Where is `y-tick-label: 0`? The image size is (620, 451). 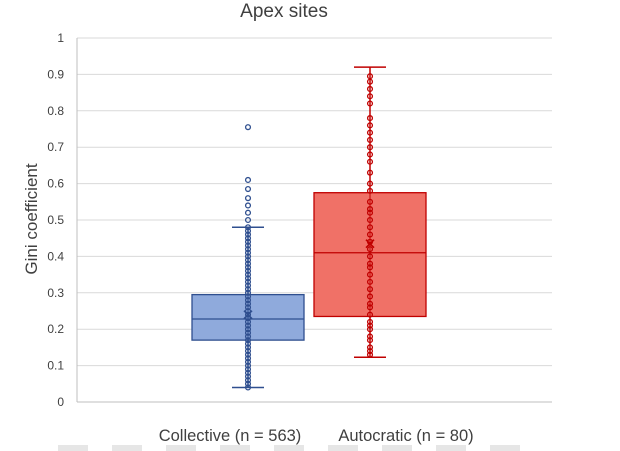 y-tick-label: 0 is located at coordinates (60, 402).